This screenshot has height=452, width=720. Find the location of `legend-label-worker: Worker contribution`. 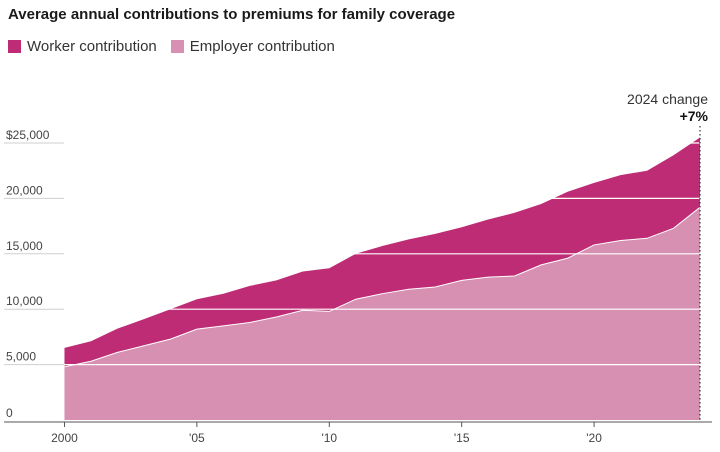

legend-label-worker: Worker contribution is located at coordinates (92, 46).